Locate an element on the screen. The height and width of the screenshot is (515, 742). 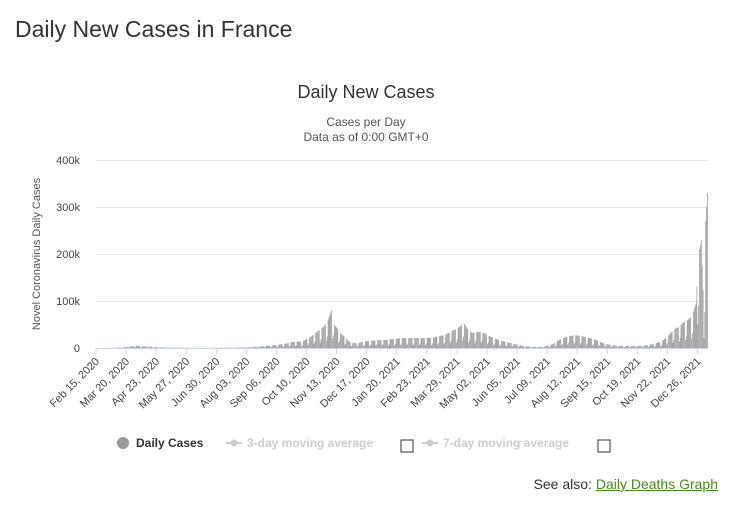
see-also: See also: Daily Deaths Graph is located at coordinates (626, 484).